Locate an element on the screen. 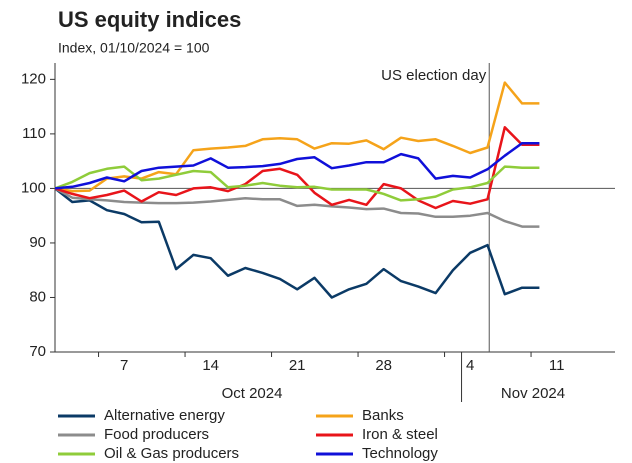 The width and height of the screenshot is (632, 463). y-tick-label: 120 is located at coordinates (33, 78).